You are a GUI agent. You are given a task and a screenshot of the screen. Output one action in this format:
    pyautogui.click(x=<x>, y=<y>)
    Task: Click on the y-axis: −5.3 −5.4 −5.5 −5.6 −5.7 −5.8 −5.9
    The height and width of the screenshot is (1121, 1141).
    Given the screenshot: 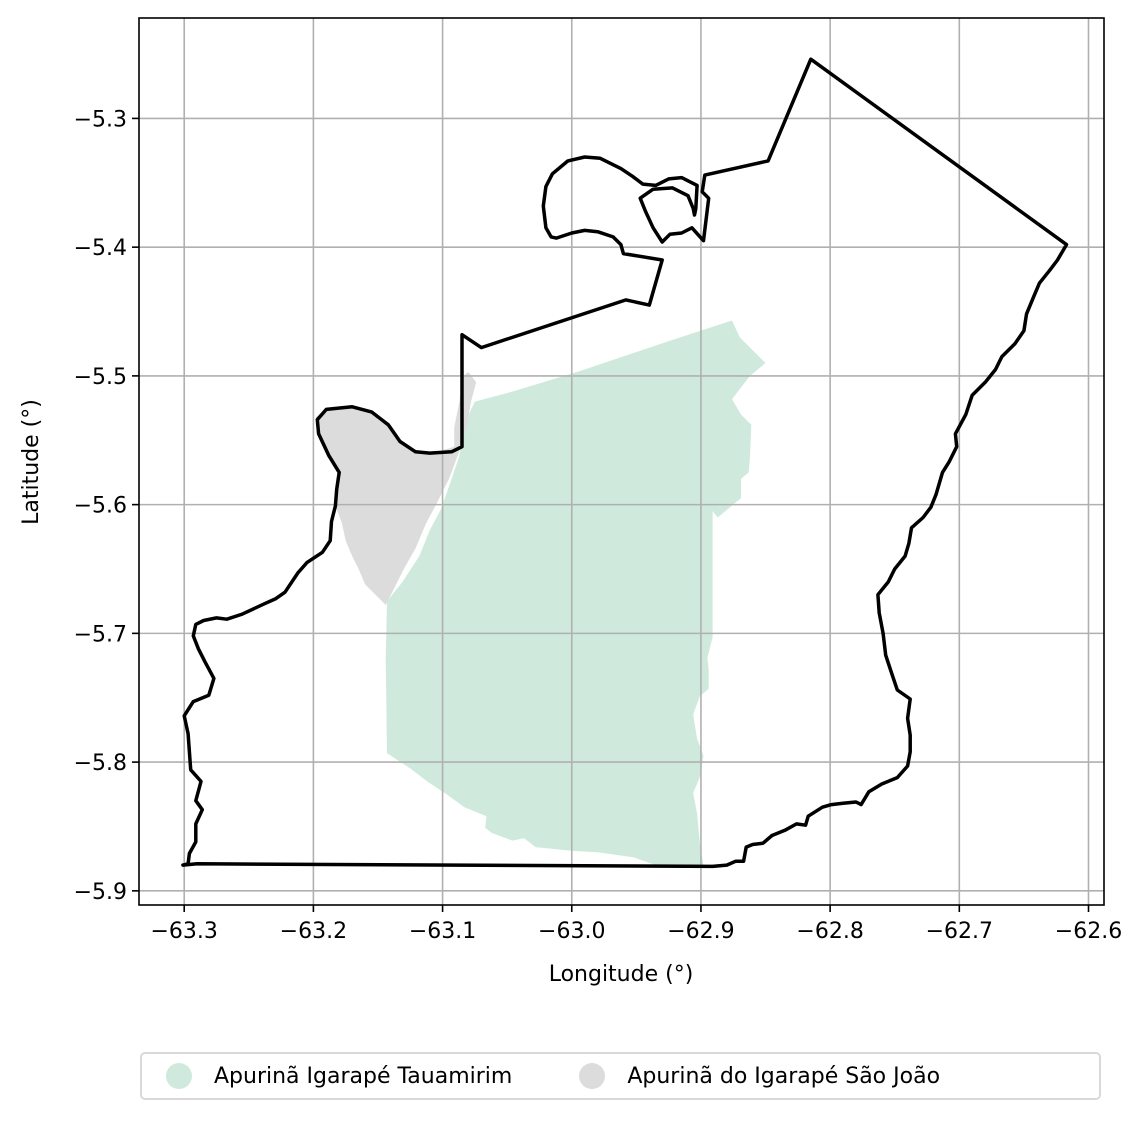 What is the action you would take?
    pyautogui.click(x=106, y=506)
    